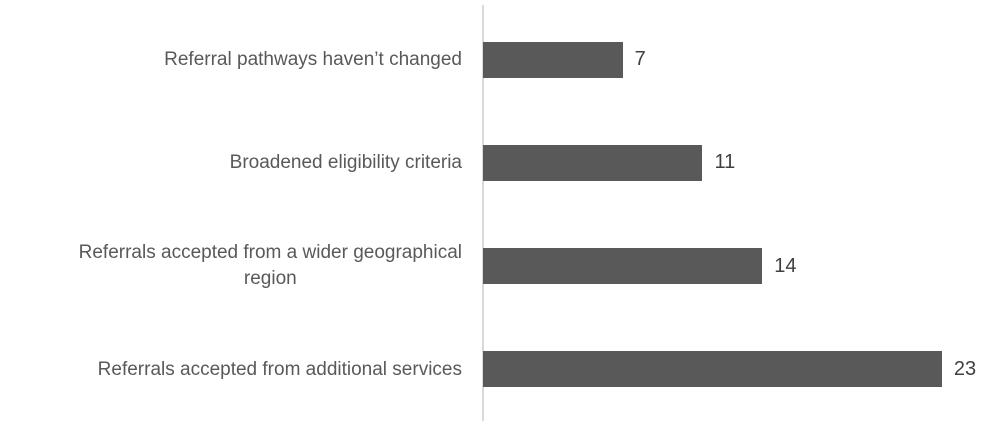  I want to click on bar-cell: 7, so click(741, 59).